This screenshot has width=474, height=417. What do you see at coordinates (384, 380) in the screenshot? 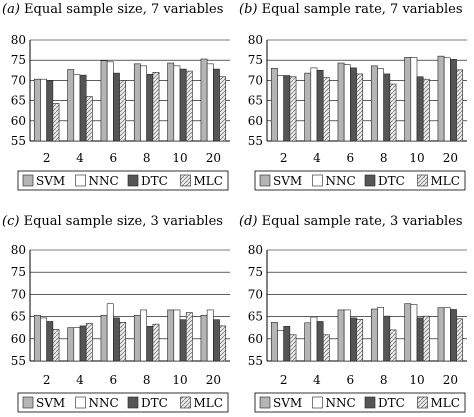
I see `x-tick-label: 8` at bounding box center [384, 380].